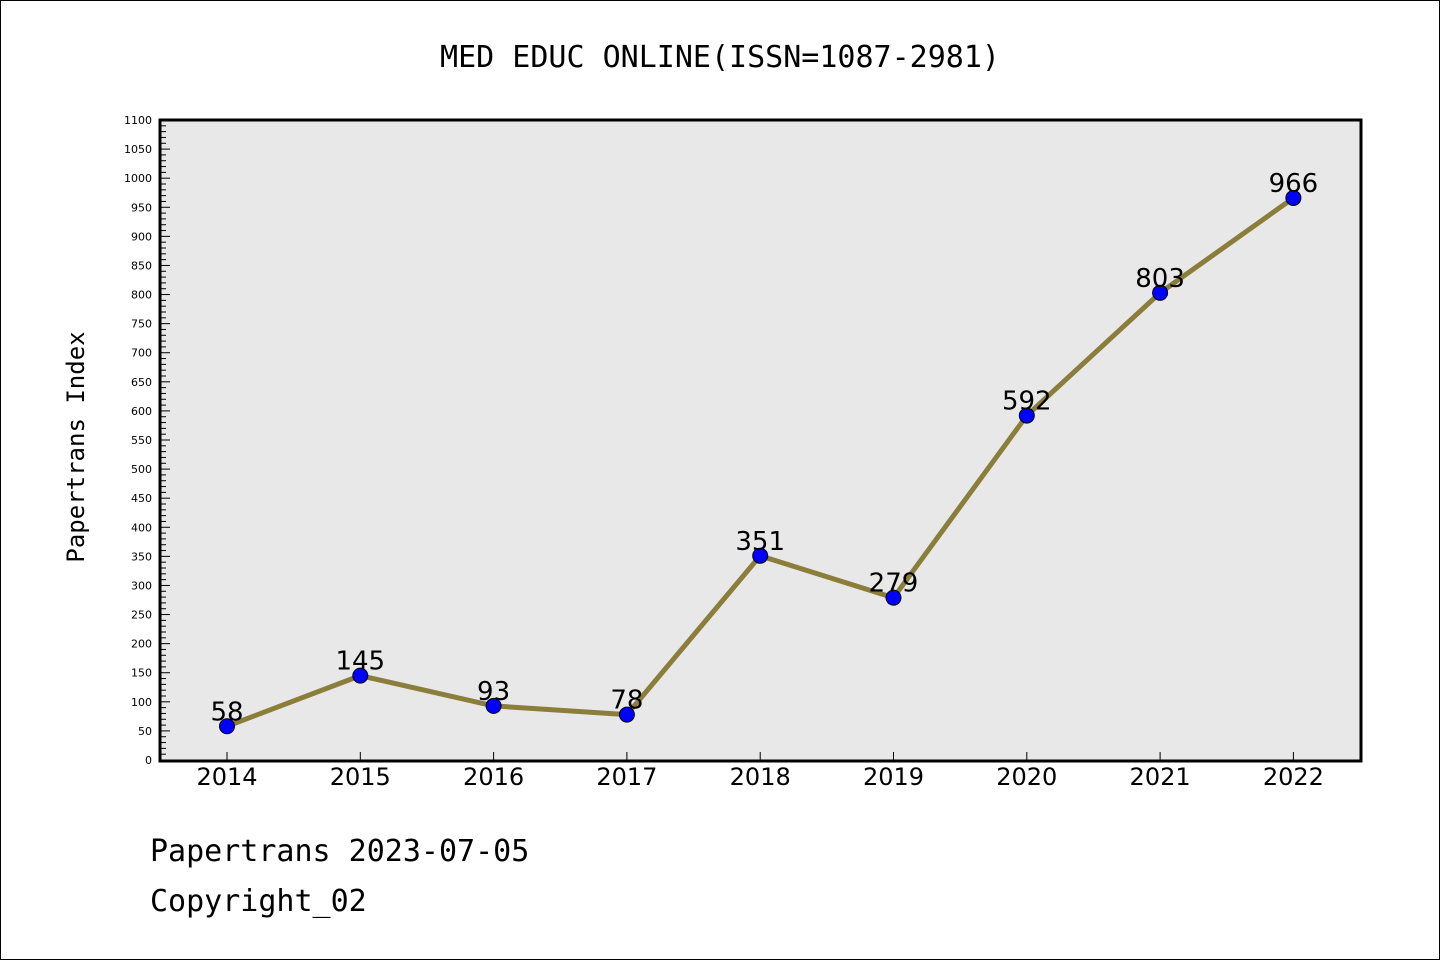 This screenshot has width=1440, height=960. Describe the element at coordinates (1026, 777) in the screenshot. I see `x-tick-label: 2020` at that location.